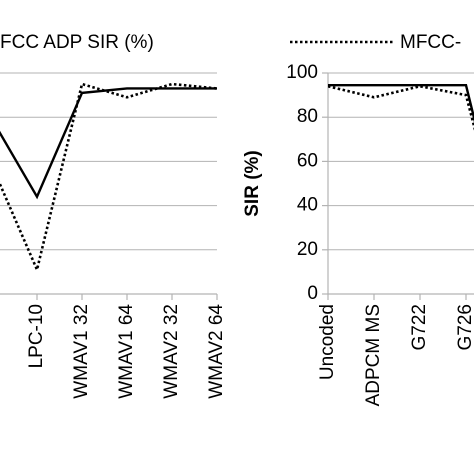  Describe the element at coordinates (464, 327) in the screenshot. I see `x-tick-label: G726` at that location.